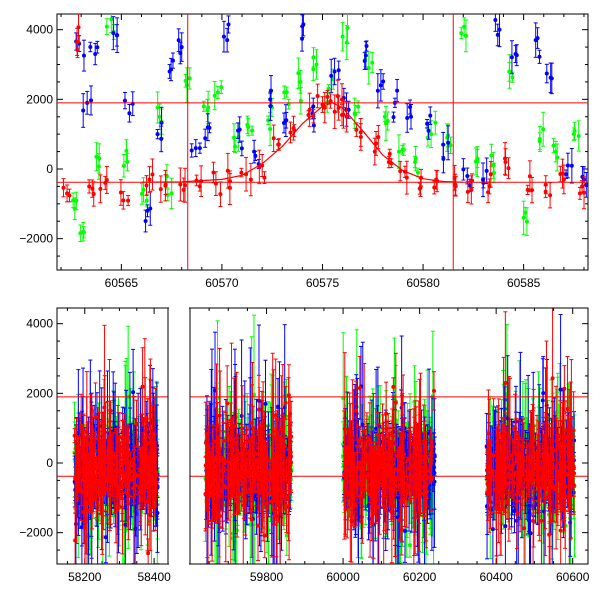 The height and width of the screenshot is (605, 600). Describe the element at coordinates (39, 324) in the screenshot. I see `bottom-ytick-label: 4000` at that location.